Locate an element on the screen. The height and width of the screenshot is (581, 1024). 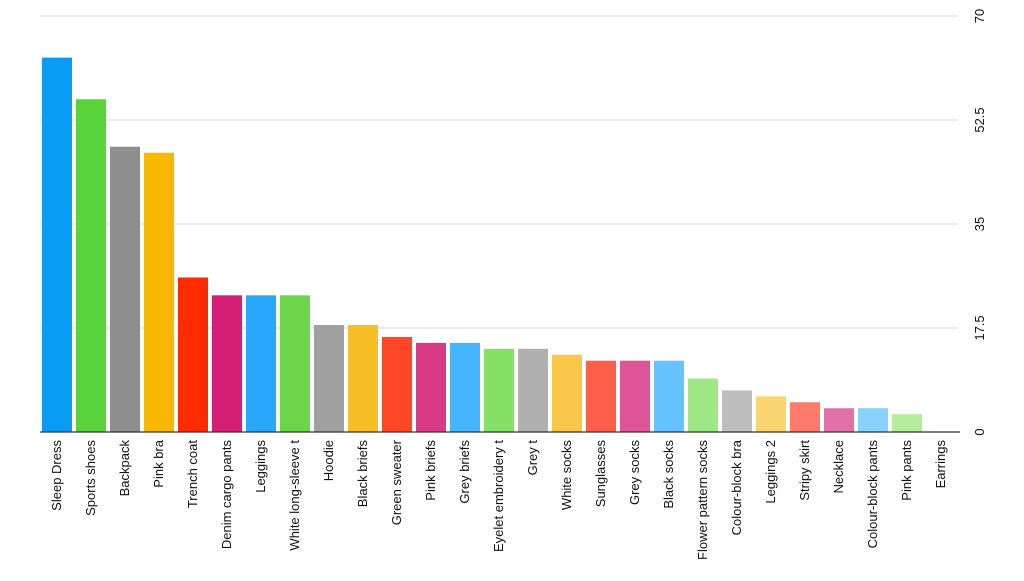
y-tick-label: 17.5 is located at coordinates (979, 327).